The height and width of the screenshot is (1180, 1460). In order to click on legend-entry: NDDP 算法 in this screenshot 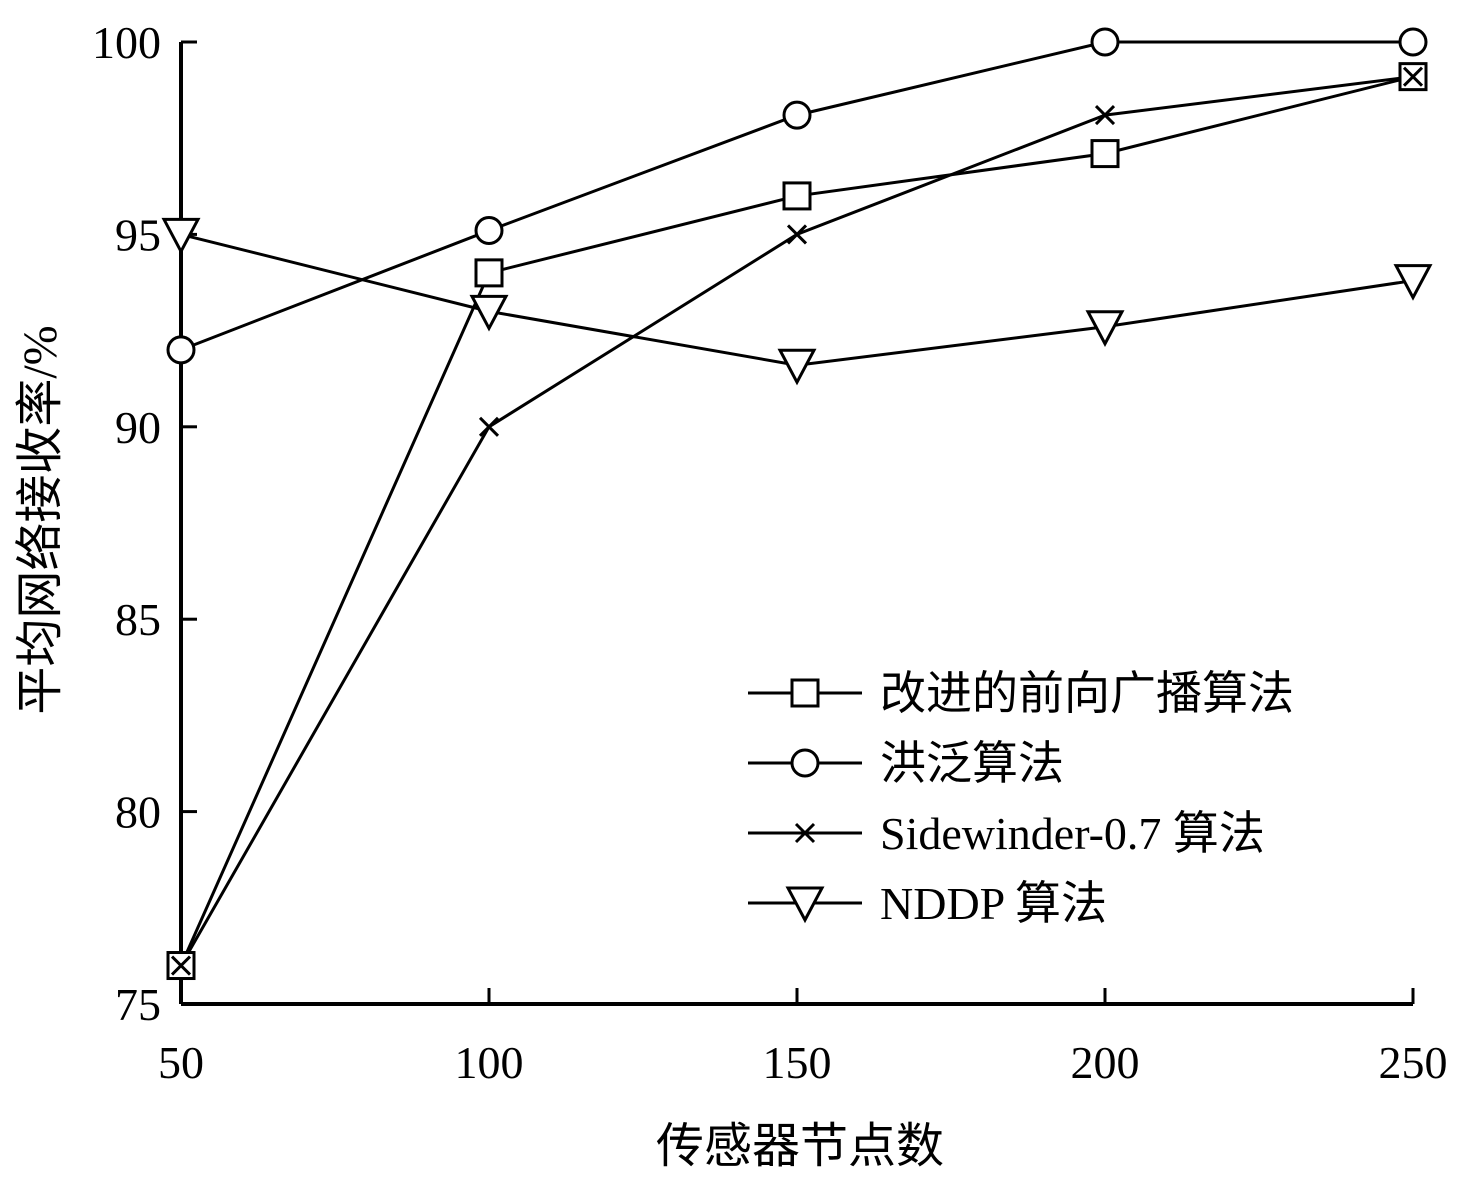, I will do `click(927, 903)`.